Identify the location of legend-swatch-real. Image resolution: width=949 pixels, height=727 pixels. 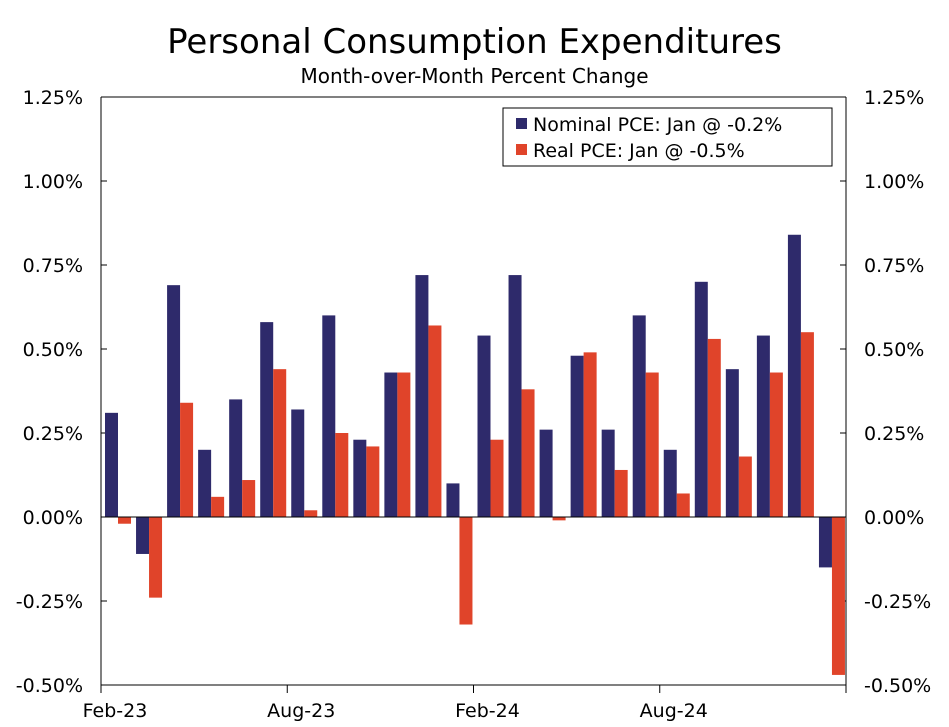
(521, 149).